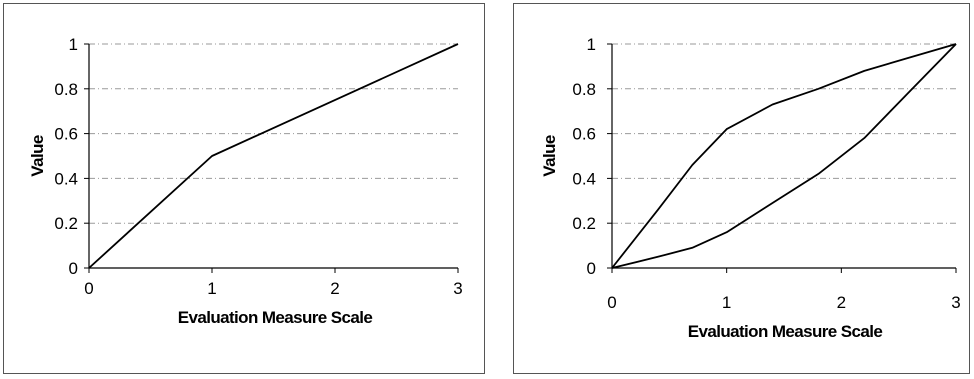 The width and height of the screenshot is (974, 379). I want to click on x-axis-title-right: Evaluation Measure Scale, so click(785, 331).